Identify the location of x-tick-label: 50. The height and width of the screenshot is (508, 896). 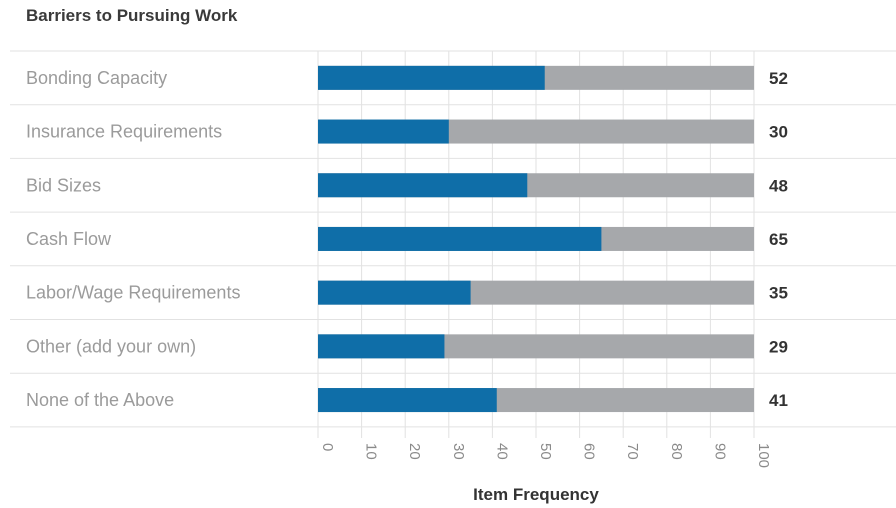
(545, 451).